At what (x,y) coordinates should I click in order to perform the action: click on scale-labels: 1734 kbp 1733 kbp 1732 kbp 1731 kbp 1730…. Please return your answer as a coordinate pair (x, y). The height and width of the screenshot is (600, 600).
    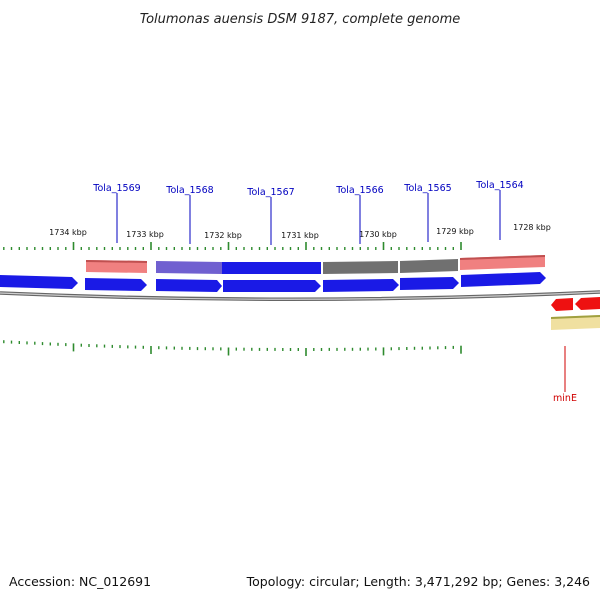
    Looking at the image, I should click on (300, 231).